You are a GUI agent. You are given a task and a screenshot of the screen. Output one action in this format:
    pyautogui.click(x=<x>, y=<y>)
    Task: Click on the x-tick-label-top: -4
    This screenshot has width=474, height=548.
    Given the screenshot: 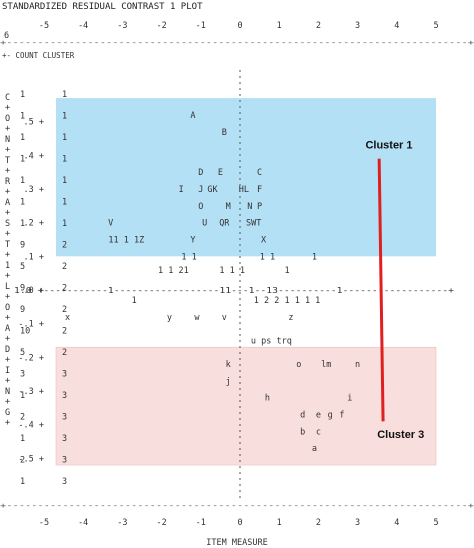 What is the action you would take?
    pyautogui.click(x=83, y=26)
    